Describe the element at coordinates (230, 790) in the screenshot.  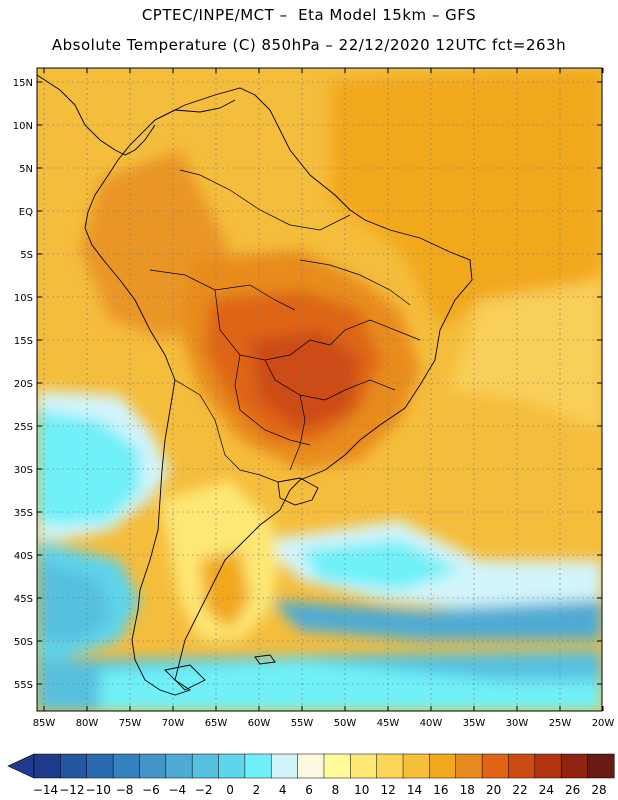
I see `colorbar-tick-label: 0` at that location.